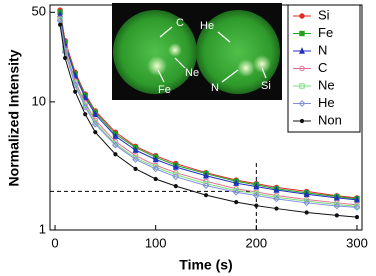 The height and width of the screenshot is (276, 376). Describe the element at coordinates (256, 242) in the screenshot. I see `x-tick-label: 200` at that location.